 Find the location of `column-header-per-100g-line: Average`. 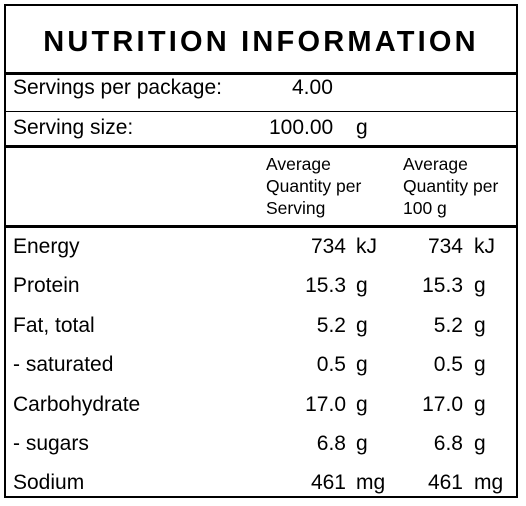

column-header-per-100g-line: Average is located at coordinates (435, 164).